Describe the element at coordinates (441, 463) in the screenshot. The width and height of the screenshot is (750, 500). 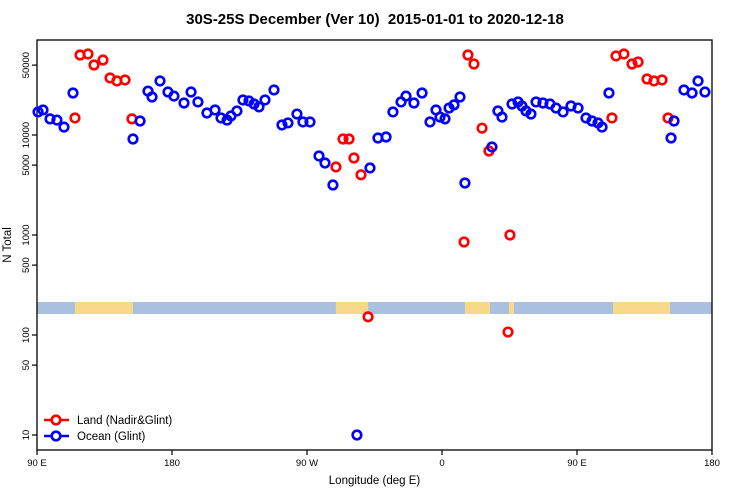
I see `x-axis-tick-label: 0` at that location.